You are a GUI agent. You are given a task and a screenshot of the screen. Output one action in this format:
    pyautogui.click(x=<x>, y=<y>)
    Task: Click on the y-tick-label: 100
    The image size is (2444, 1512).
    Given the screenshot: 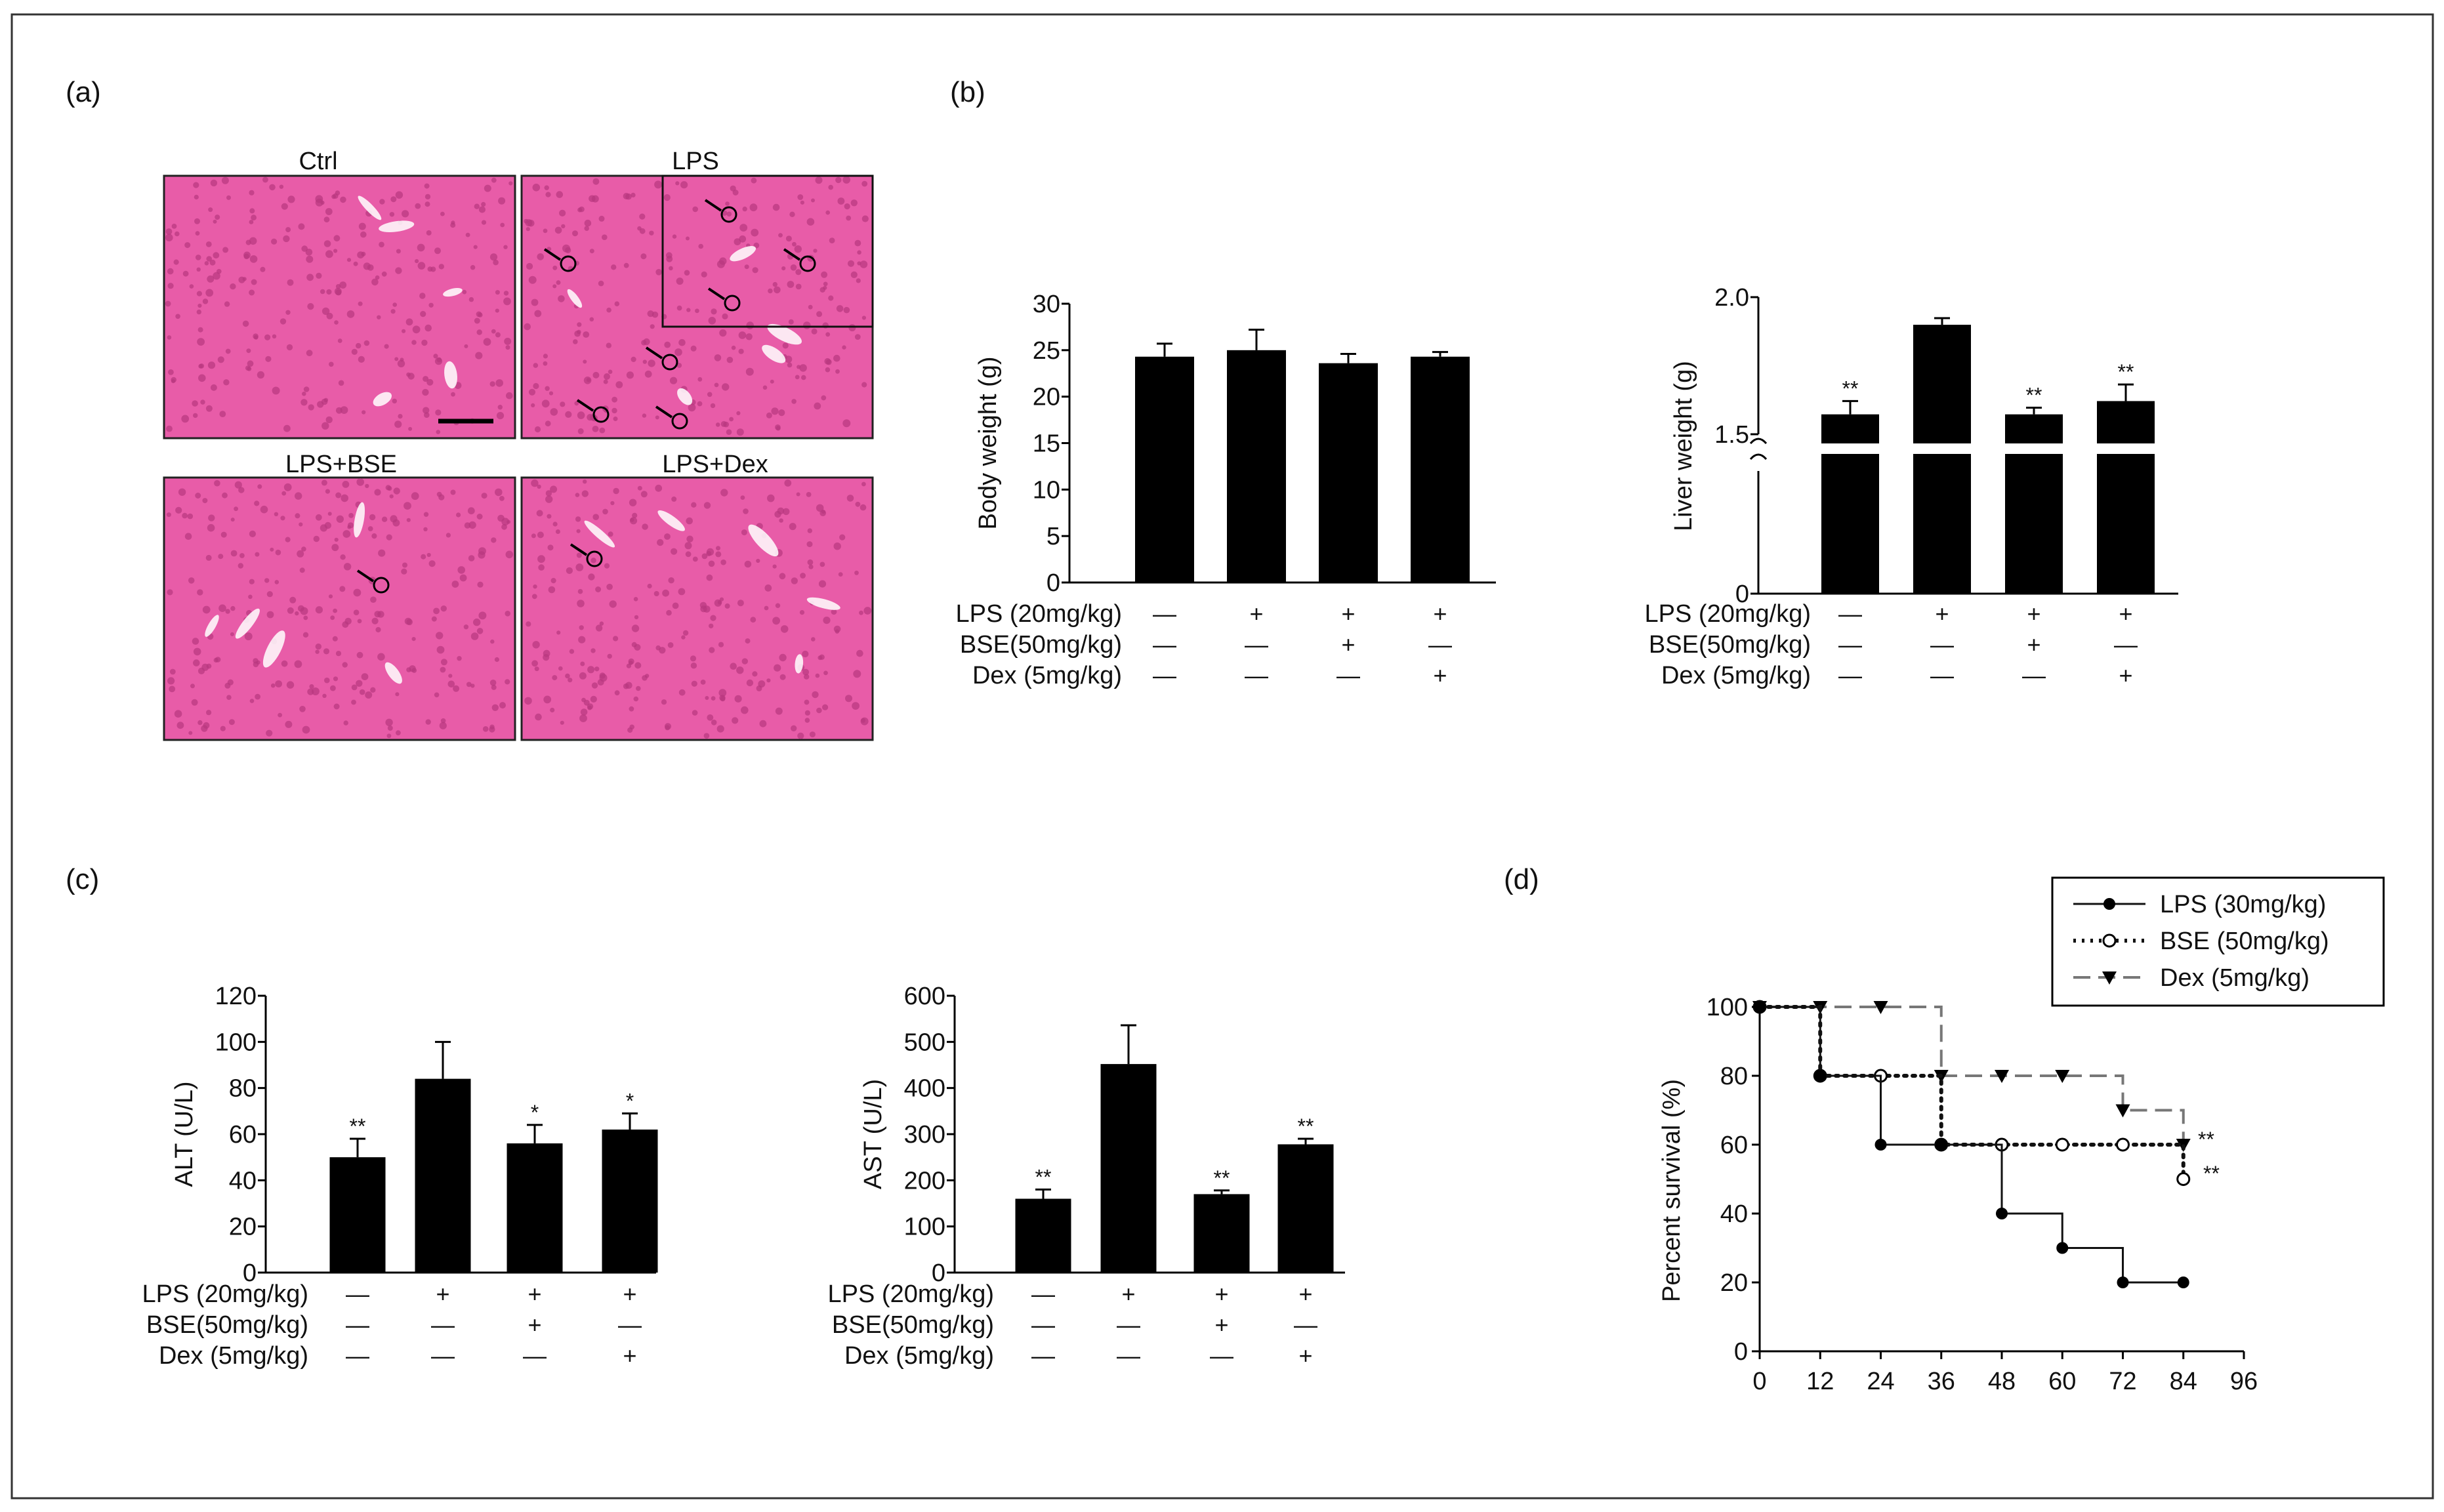 What is the action you would take?
    pyautogui.click(x=236, y=1042)
    